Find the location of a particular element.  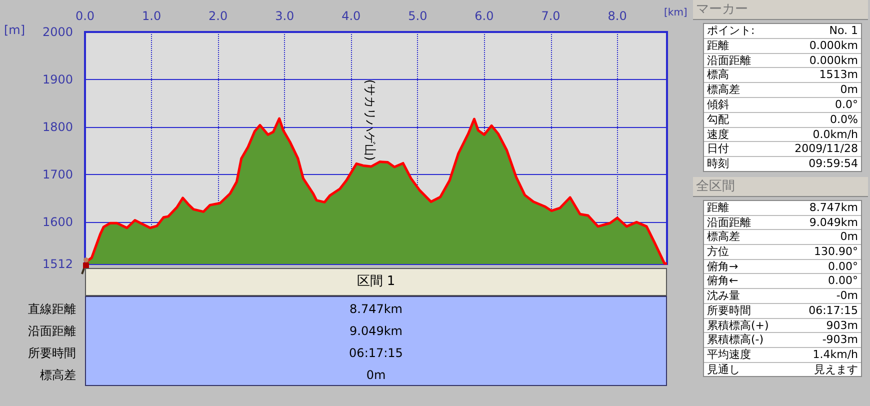

text: 0.0° is located at coordinates (846, 105).